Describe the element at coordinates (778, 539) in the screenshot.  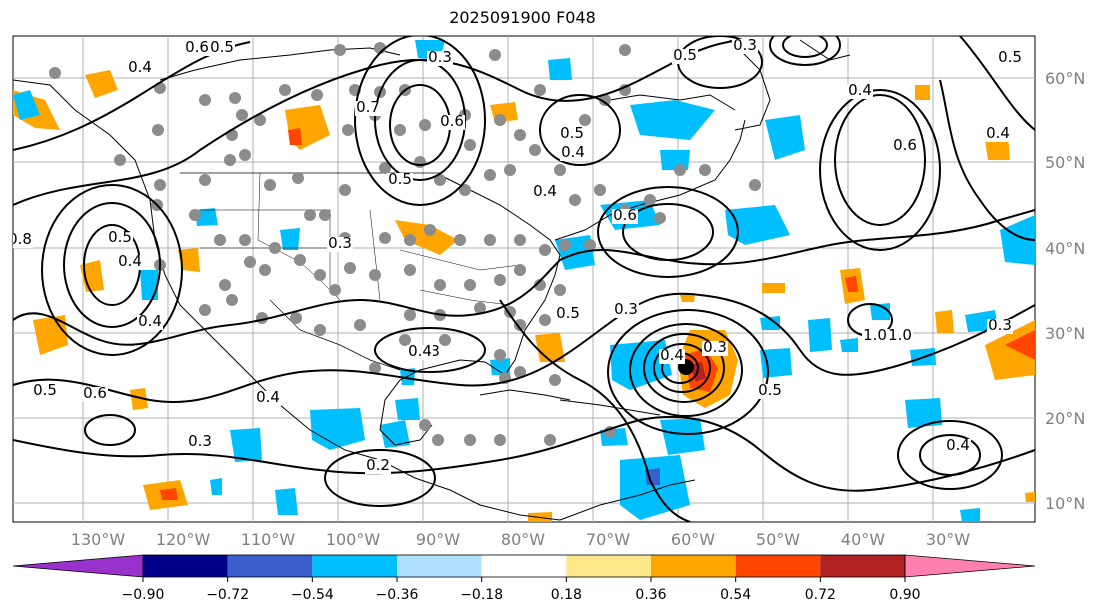
I see `longitude-label: 50°W` at that location.